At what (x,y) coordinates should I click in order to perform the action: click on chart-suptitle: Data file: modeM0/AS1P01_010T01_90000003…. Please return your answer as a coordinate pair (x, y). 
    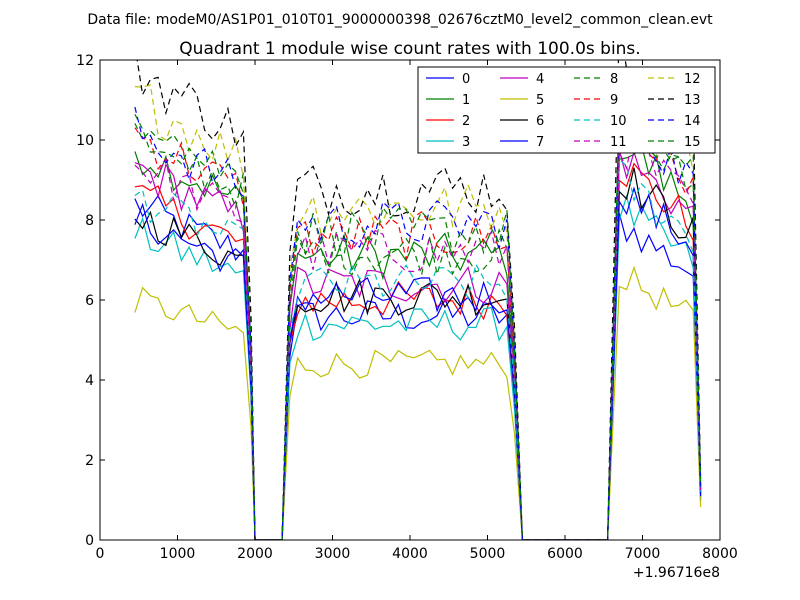
    Looking at the image, I should click on (400, 20).